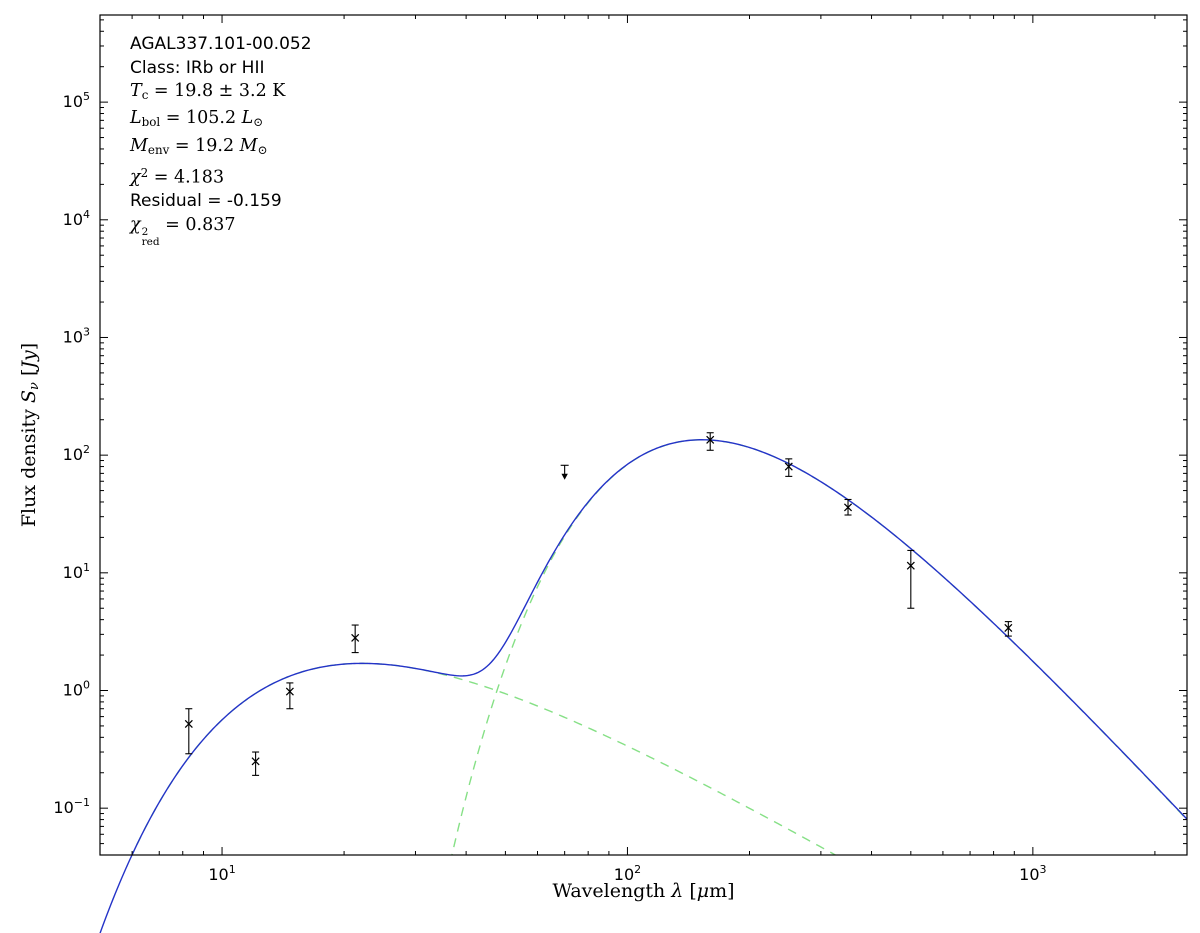  What do you see at coordinates (564, 476) in the screenshot?
I see `upper-limit-arrow-icon` at bounding box center [564, 476].